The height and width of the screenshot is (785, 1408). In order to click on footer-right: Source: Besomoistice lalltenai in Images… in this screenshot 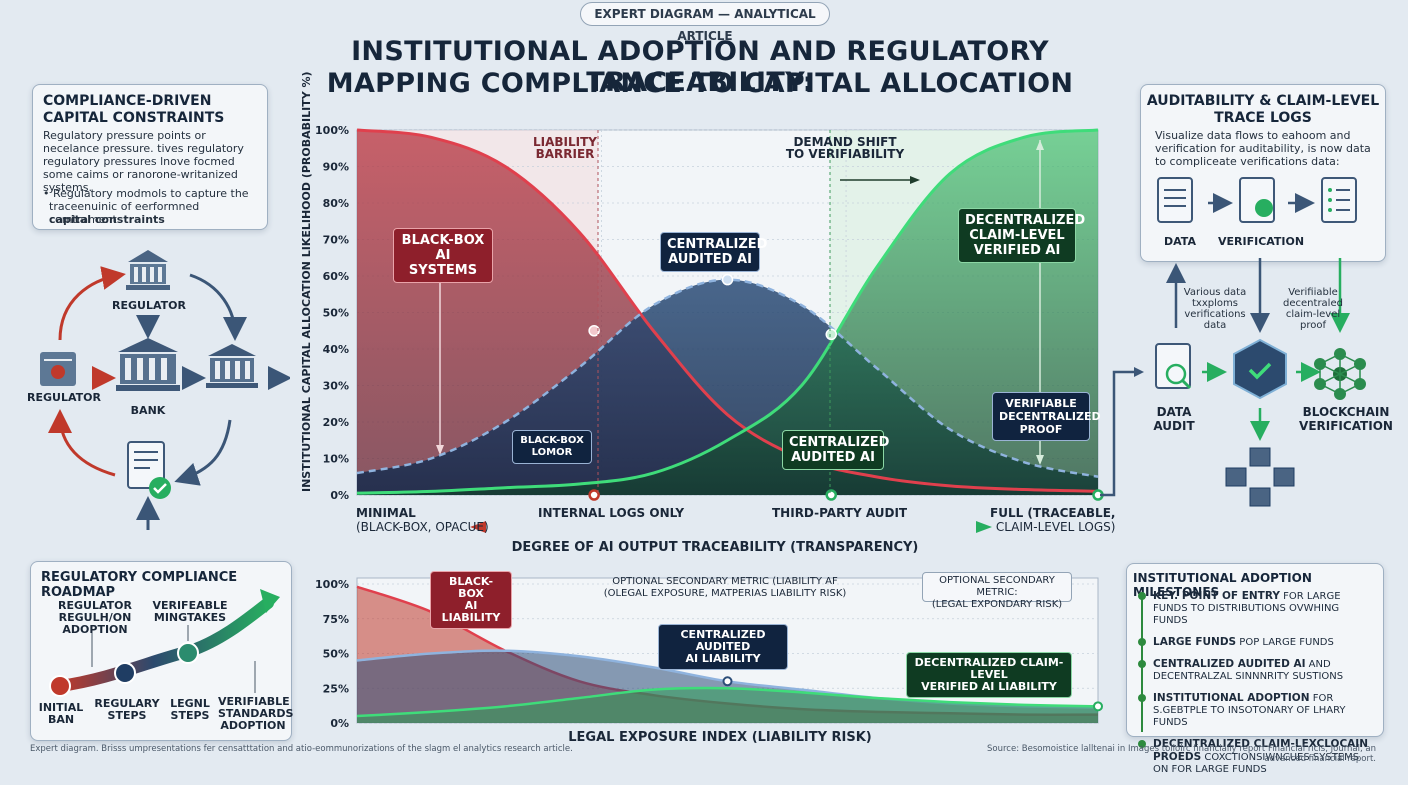, I will do `click(1181, 754)`.